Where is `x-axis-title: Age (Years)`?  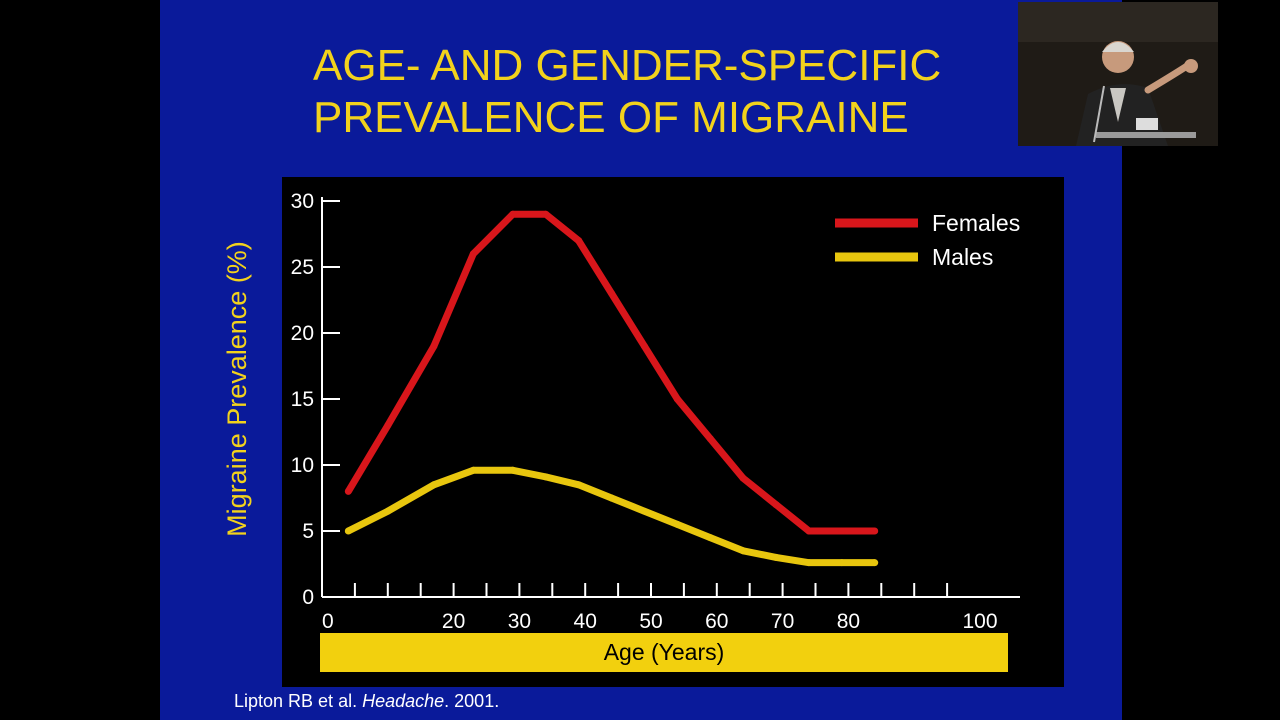 x-axis-title: Age (Years) is located at coordinates (664, 652).